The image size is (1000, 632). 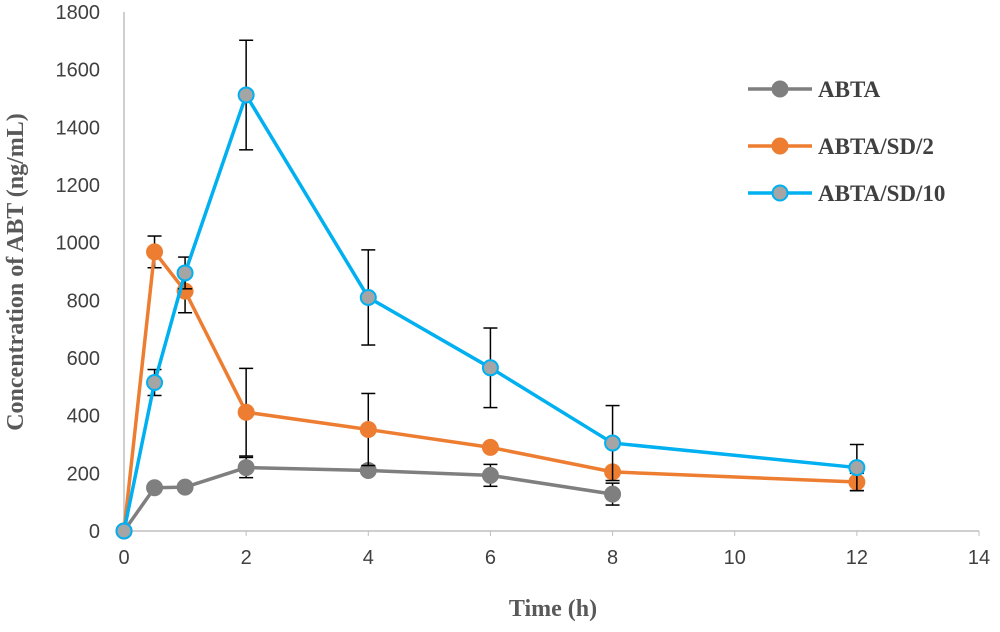 What do you see at coordinates (83, 417) in the screenshot?
I see `y-tick-label: 400` at bounding box center [83, 417].